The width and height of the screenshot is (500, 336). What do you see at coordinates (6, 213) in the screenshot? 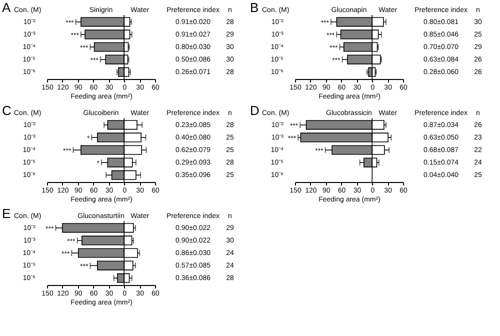
I see `chart-title: E` at bounding box center [6, 213].